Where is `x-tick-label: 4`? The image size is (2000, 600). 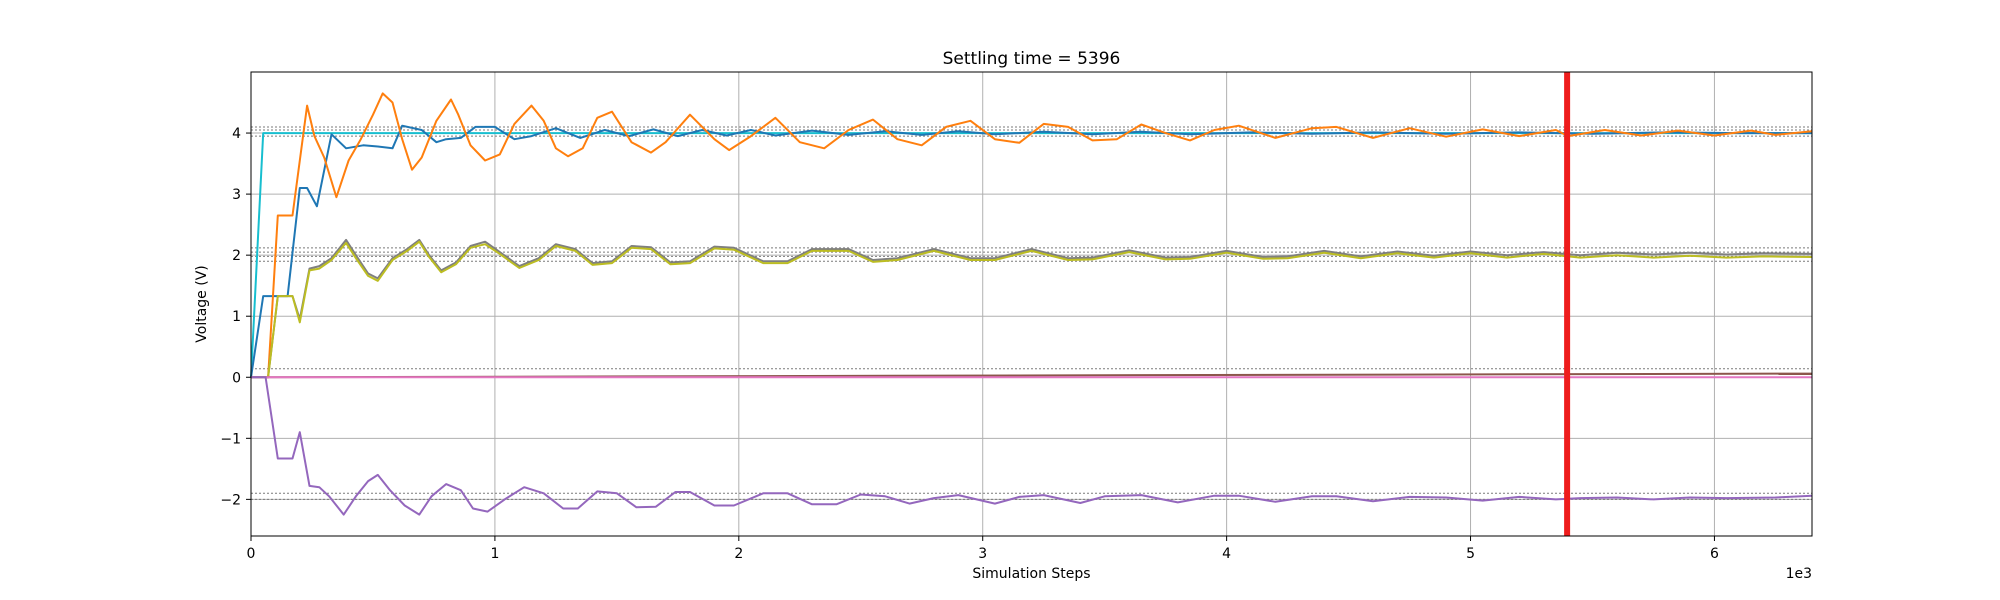 x-tick-label: 4 is located at coordinates (1226, 554).